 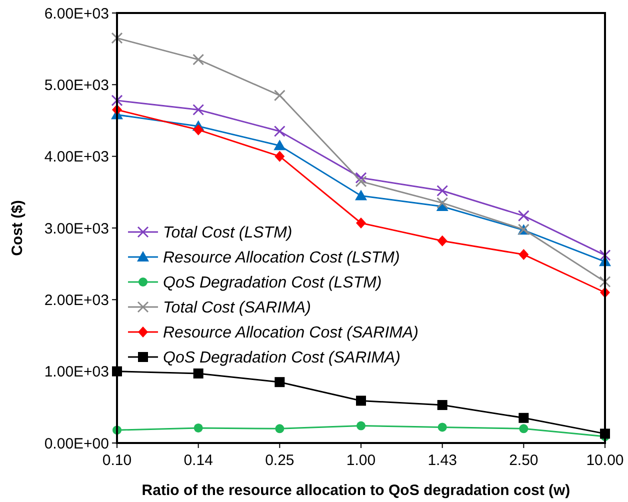 What do you see at coordinates (76, 13) in the screenshot?
I see `y-tick-label: 6.00E+03` at bounding box center [76, 13].